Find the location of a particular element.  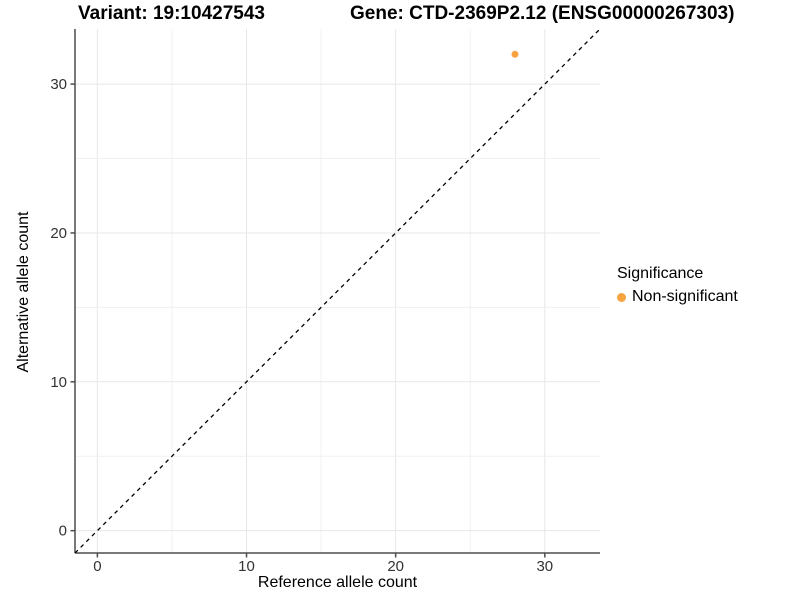

legend-item: Non-significant is located at coordinates (677, 297).